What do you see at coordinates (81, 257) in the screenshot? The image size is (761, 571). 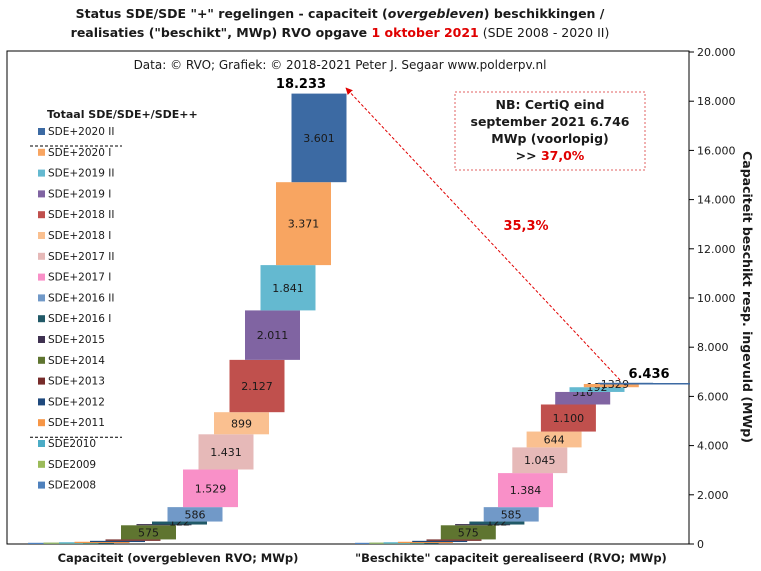 I see `legend-entry: SDE+2017 II` at bounding box center [81, 257].